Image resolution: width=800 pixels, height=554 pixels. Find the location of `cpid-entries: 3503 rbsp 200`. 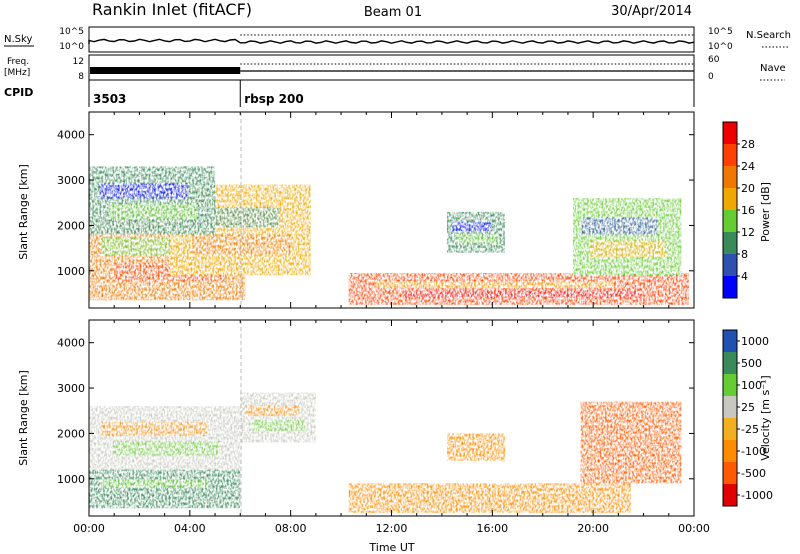

cpid-entries: 3503 rbsp 200 is located at coordinates (198, 93).